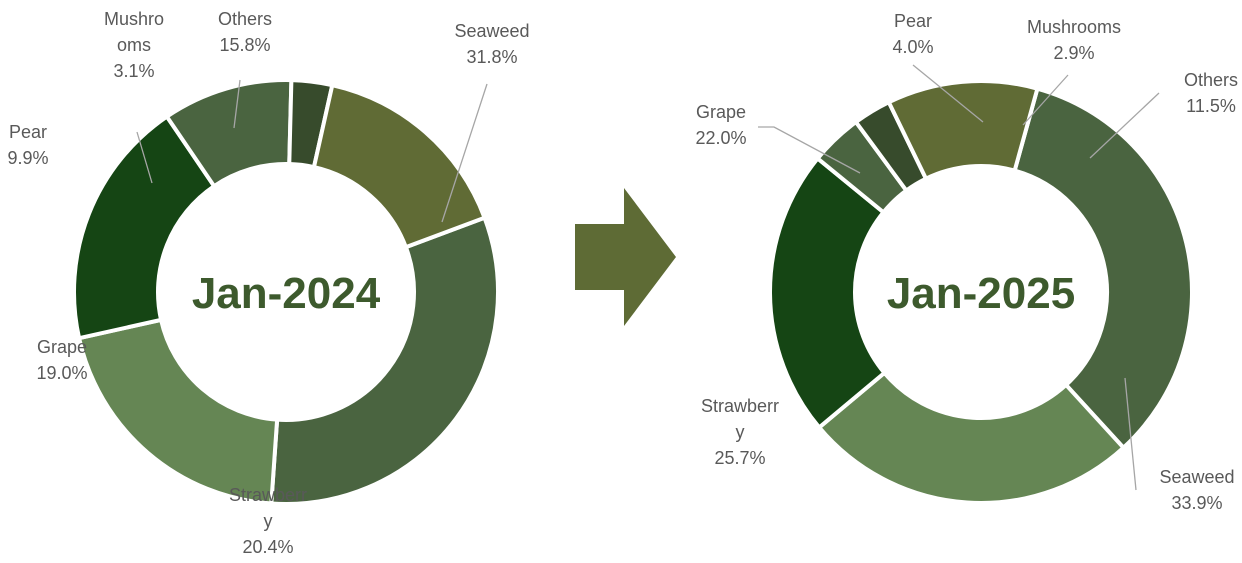 The width and height of the screenshot is (1242, 563). Describe the element at coordinates (268, 521) in the screenshot. I see `data-label-strawberry: Strawberr y 20.4%` at that location.